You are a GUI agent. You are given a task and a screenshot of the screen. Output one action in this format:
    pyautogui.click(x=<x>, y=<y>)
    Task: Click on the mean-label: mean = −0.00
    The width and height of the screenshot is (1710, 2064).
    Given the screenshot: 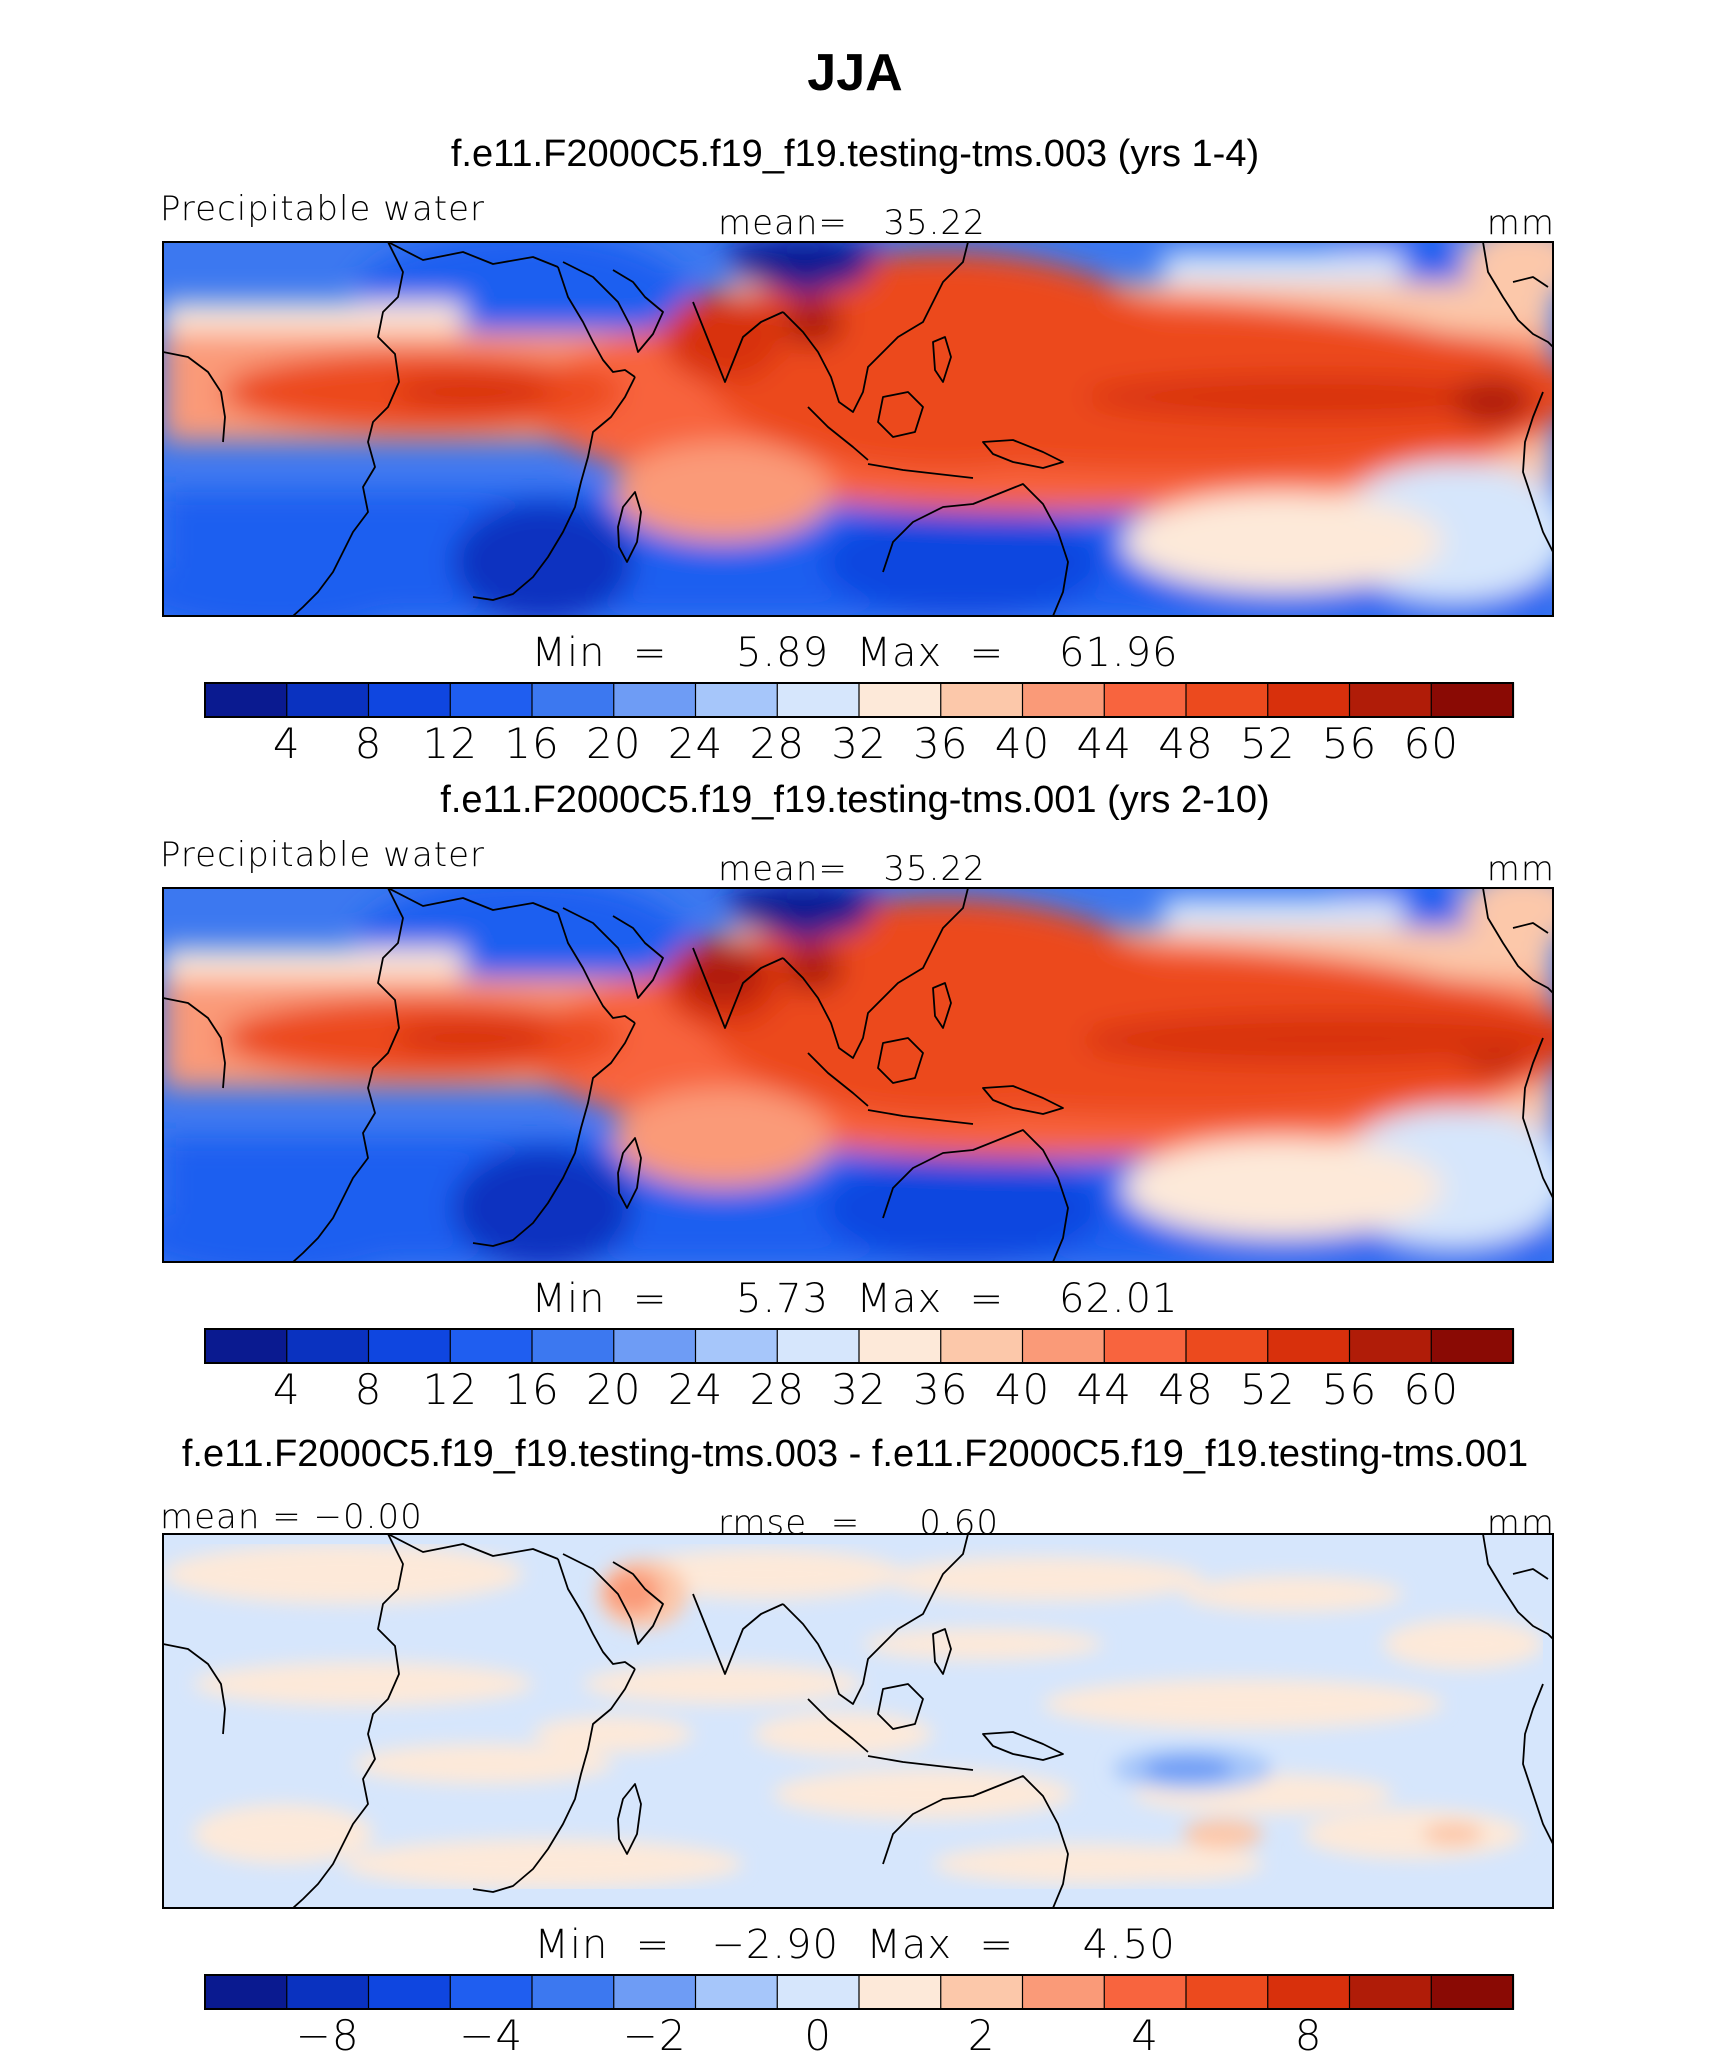 What is the action you would take?
    pyautogui.click(x=291, y=1517)
    